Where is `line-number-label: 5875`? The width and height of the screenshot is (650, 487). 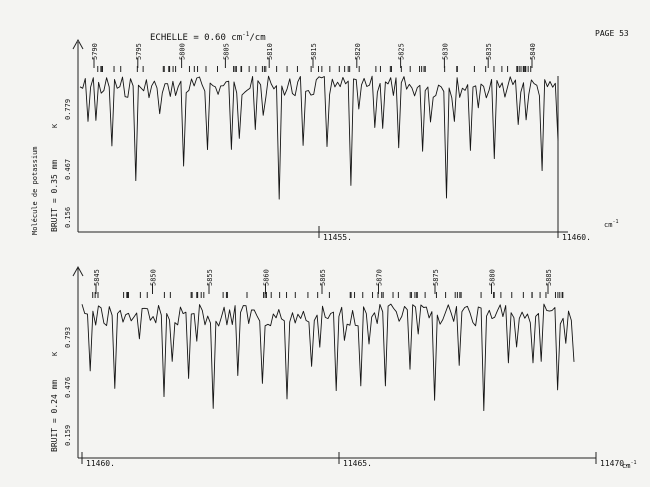
line-number-label: 5875 is located at coordinates (436, 277).